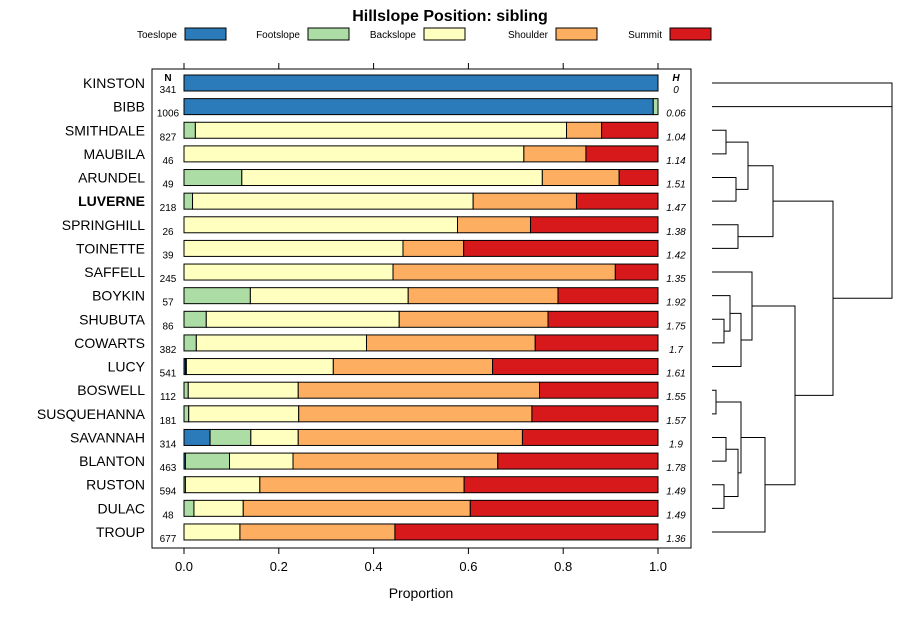 Image resolution: width=900 pixels, height=620 pixels. What do you see at coordinates (320, 225) in the screenshot?
I see `bar-springhill-backslope` at bounding box center [320, 225].